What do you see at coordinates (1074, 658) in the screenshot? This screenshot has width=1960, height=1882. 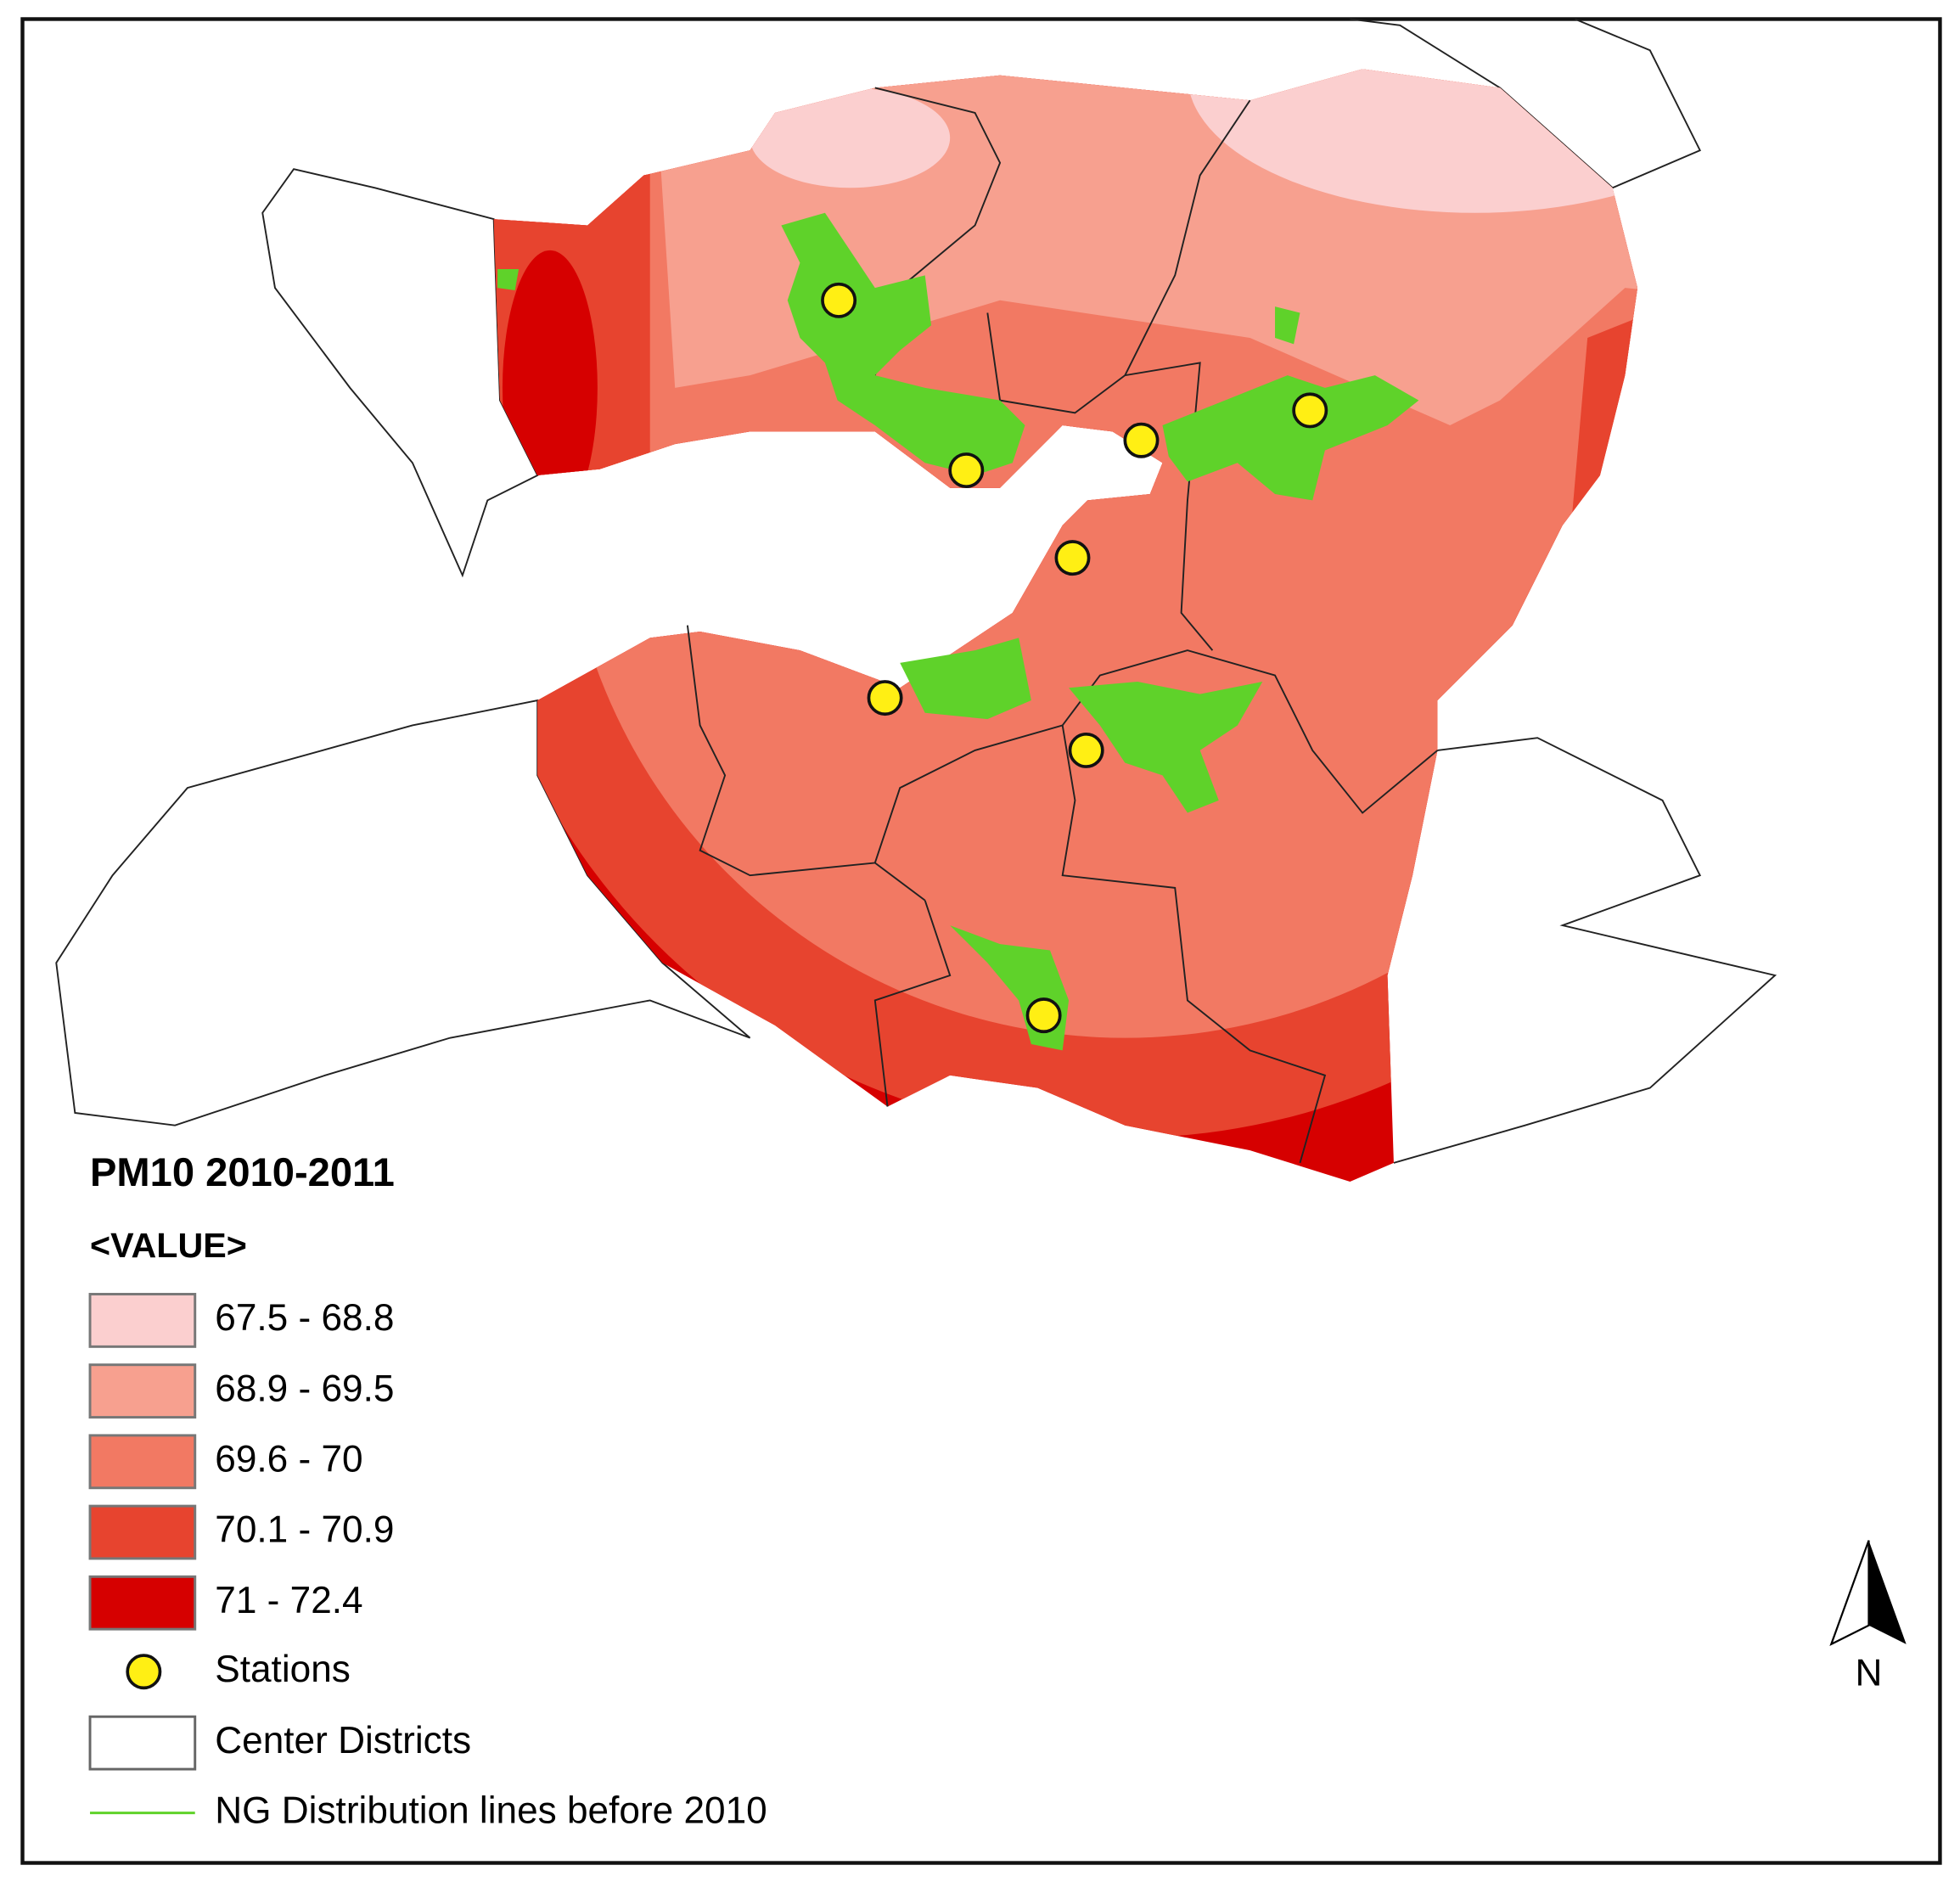 I see `stations` at bounding box center [1074, 658].